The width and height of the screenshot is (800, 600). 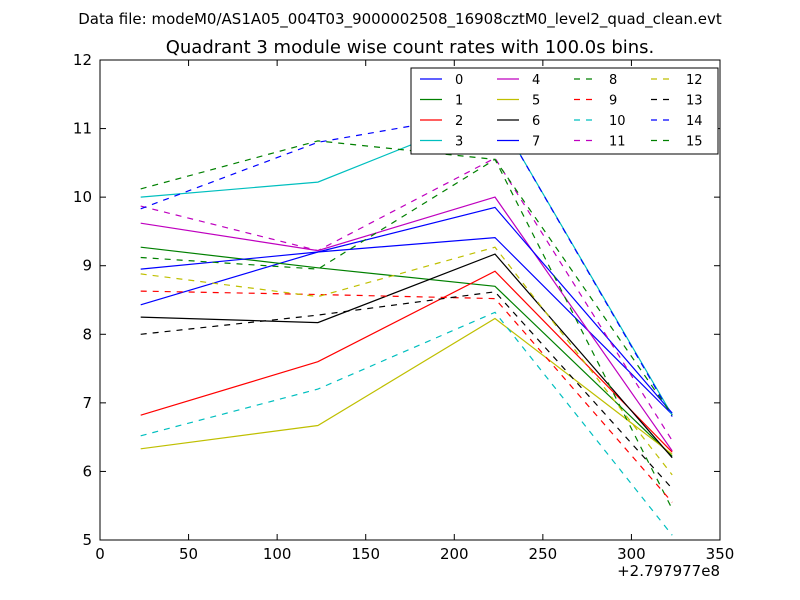 What do you see at coordinates (694, 101) in the screenshot?
I see `legend-label-13: 13` at bounding box center [694, 101].